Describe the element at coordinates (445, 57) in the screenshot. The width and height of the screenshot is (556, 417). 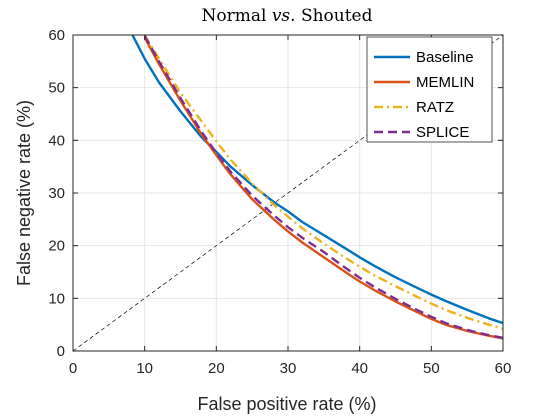
I see `legend-label-baseline: Baseline` at that location.